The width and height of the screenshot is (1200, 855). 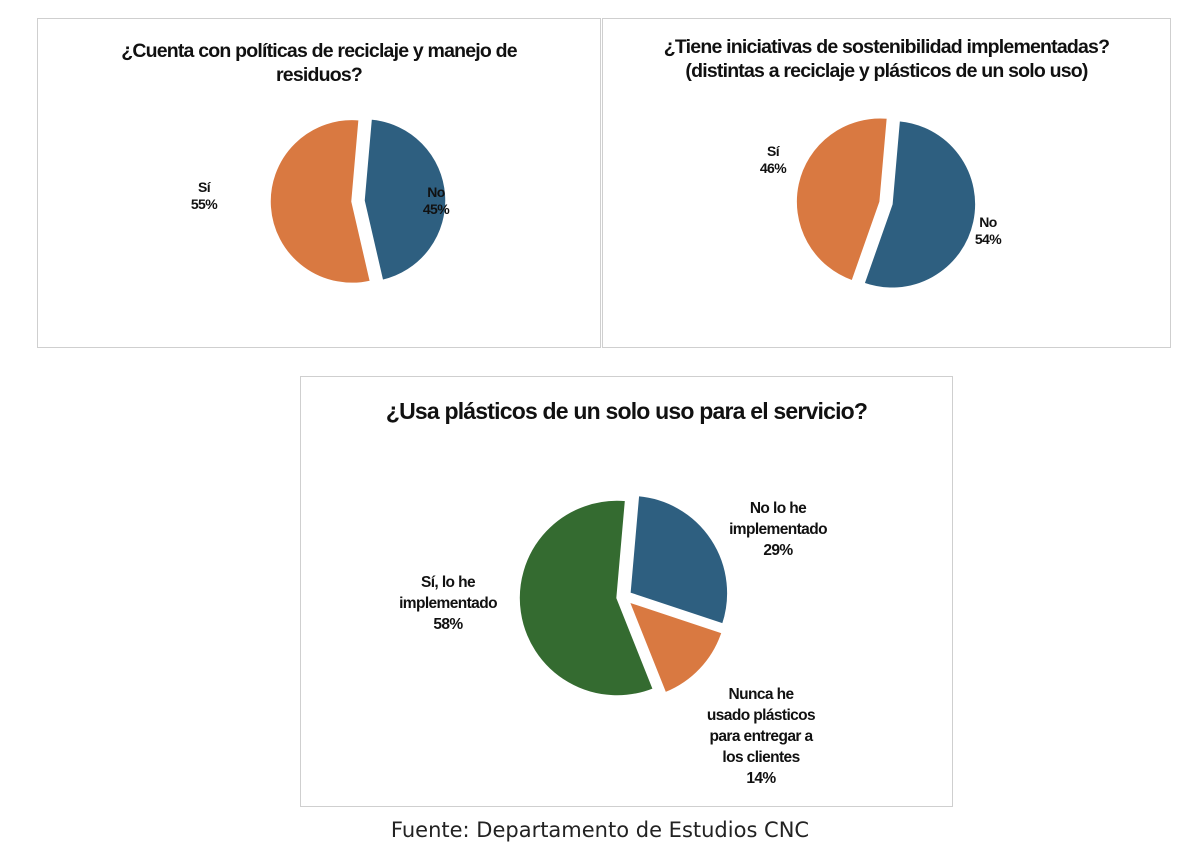 What do you see at coordinates (778, 529) in the screenshot?
I see `slice-label: No lo he implementado 29%` at bounding box center [778, 529].